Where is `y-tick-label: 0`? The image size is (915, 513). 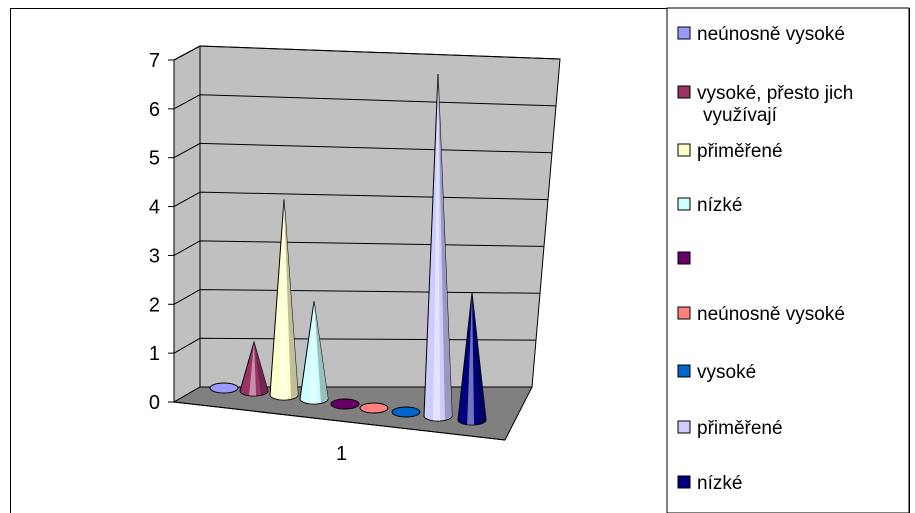 y-tick-label: 0 is located at coordinates (154, 403).